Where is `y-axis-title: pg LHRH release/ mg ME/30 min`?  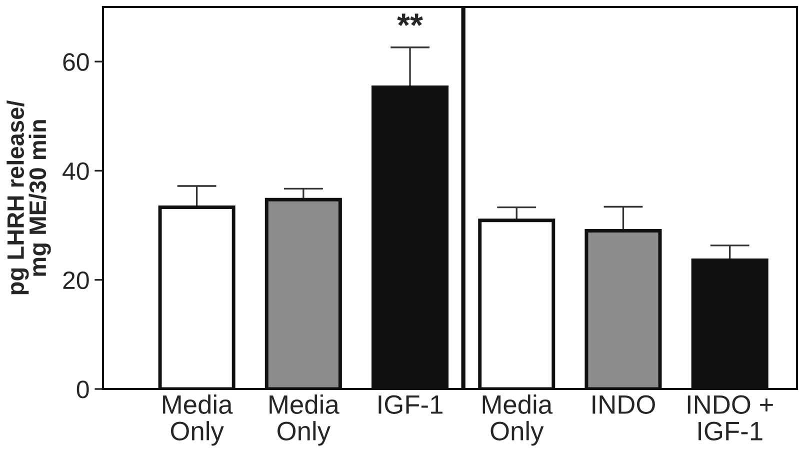
y-axis-title: pg LHRH release/ mg ME/30 min is located at coordinates (28, 197).